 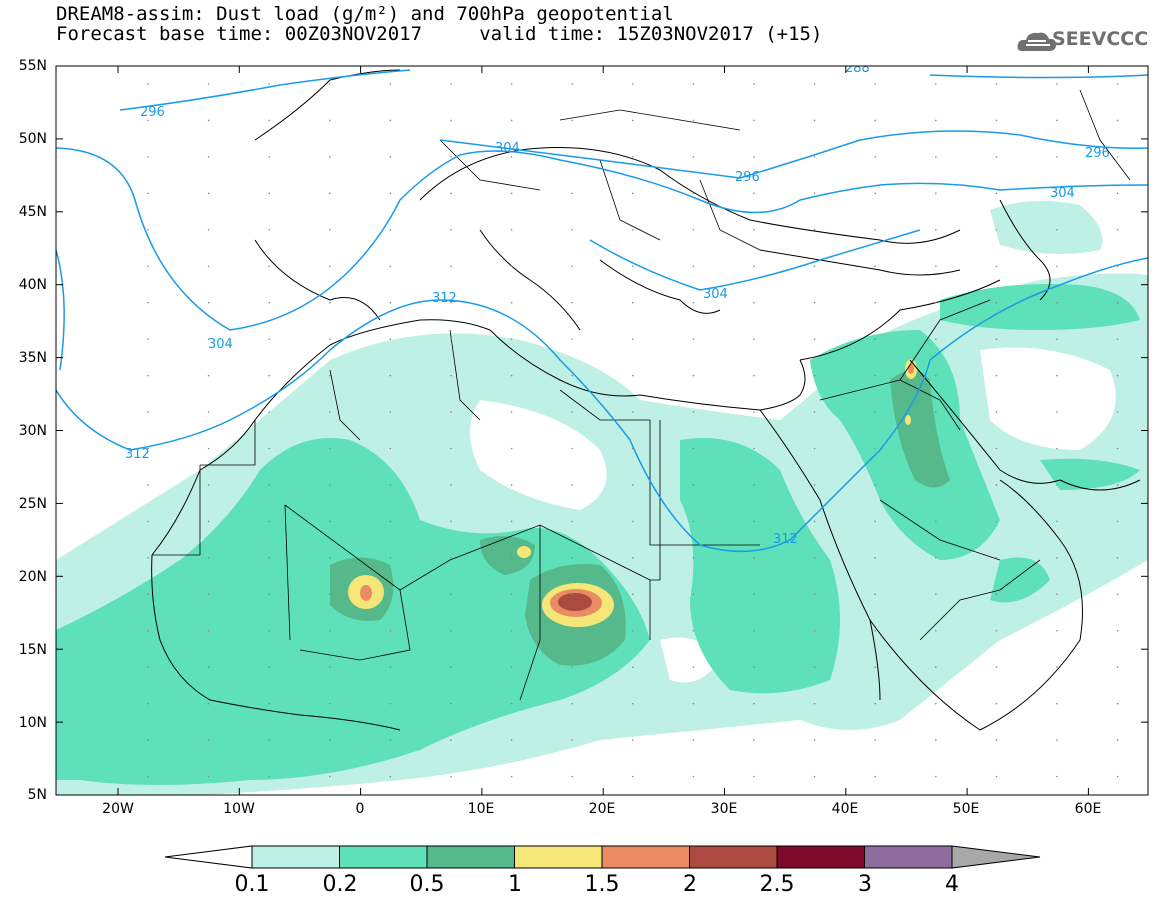 I want to click on lat-label: 55N, so click(x=32, y=66).